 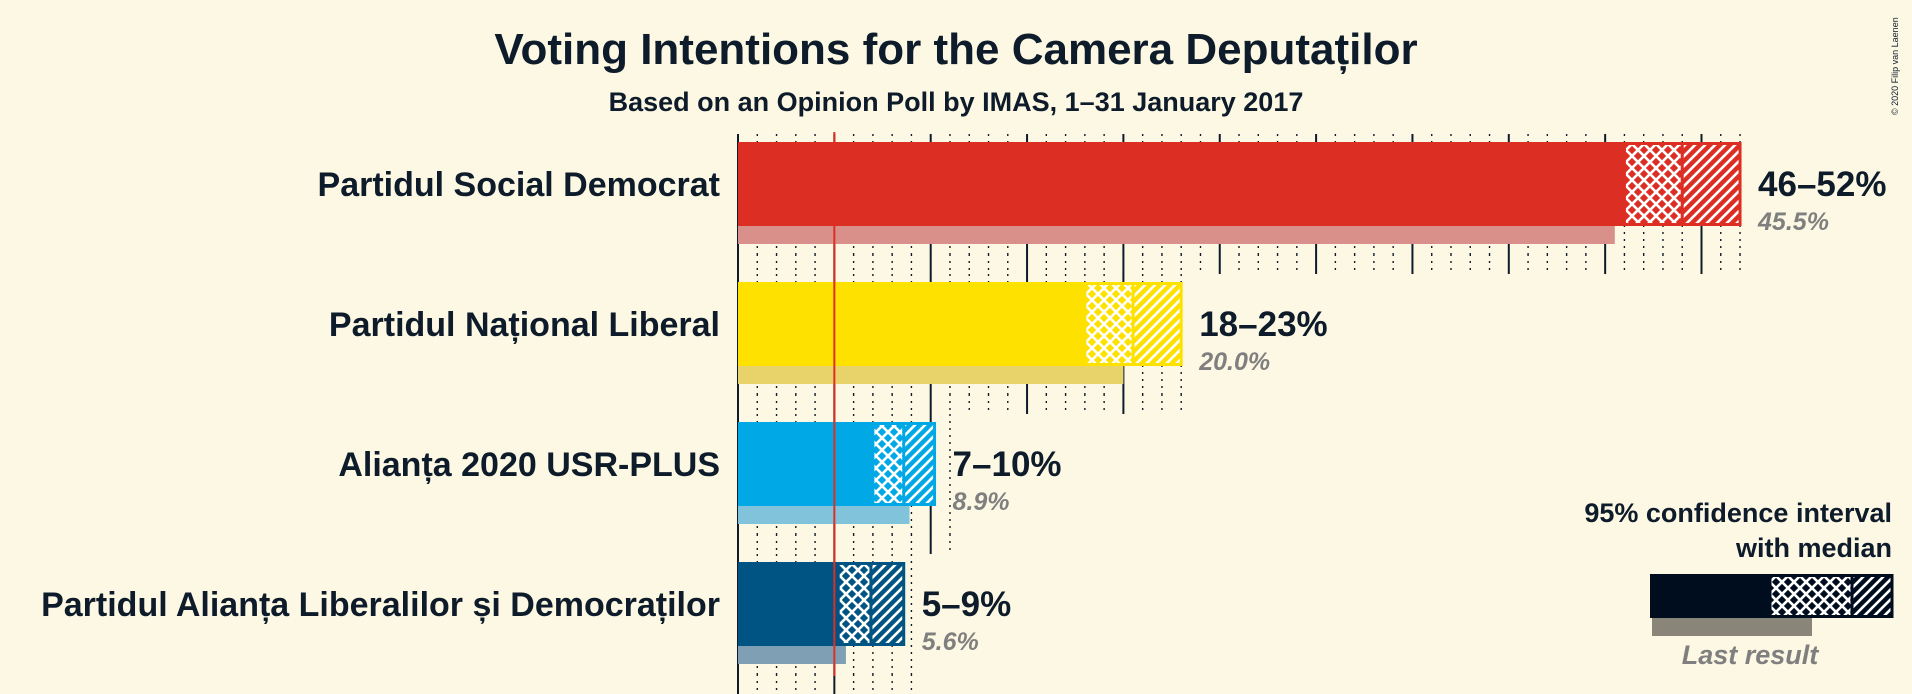 I want to click on last-result-label: 5.6%, so click(x=950, y=642).